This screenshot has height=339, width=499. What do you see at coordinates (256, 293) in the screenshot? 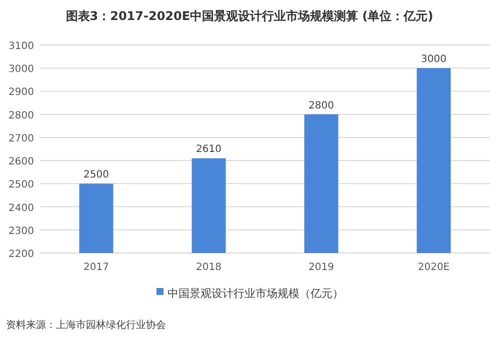
I see `legend-label: 中国景观设计行业市场规模（亿元）` at bounding box center [256, 293].